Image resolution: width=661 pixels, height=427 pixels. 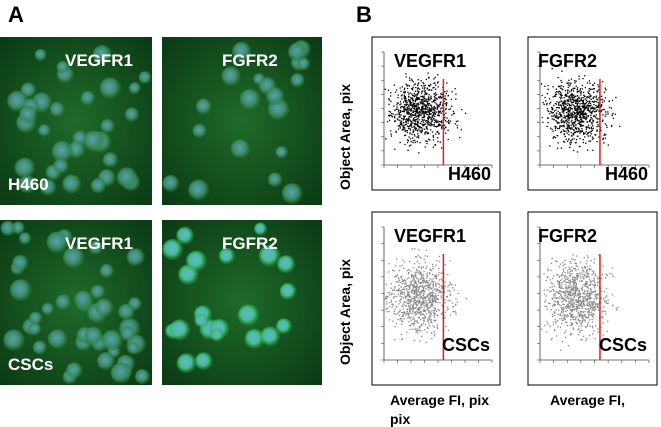 I want to click on cell, so click(x=20, y=263).